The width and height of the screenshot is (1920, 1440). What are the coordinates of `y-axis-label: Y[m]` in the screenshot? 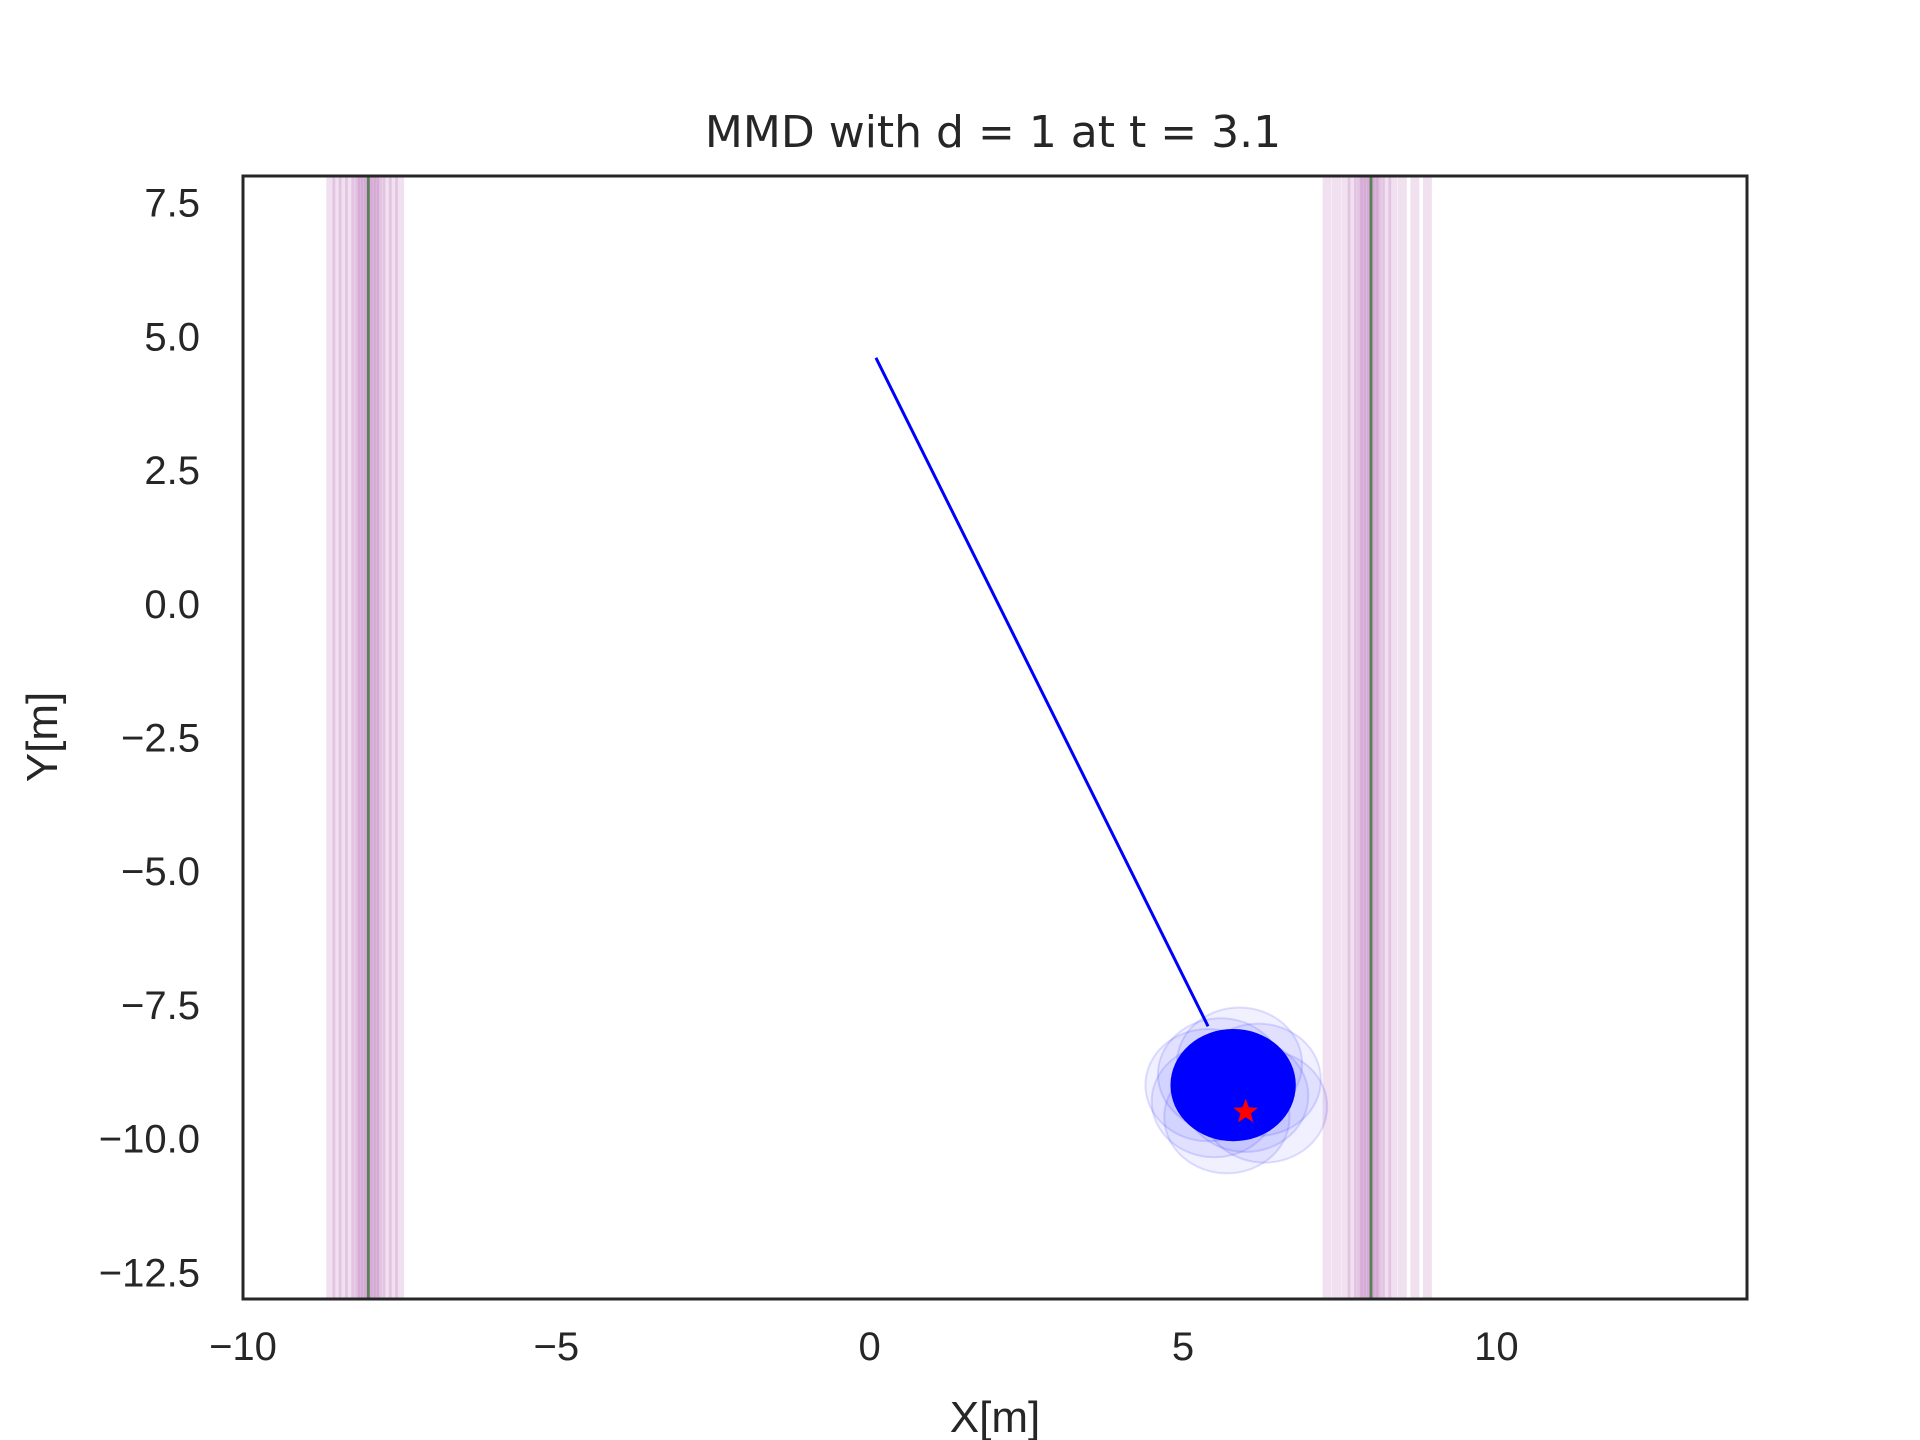 It's located at (42, 737).